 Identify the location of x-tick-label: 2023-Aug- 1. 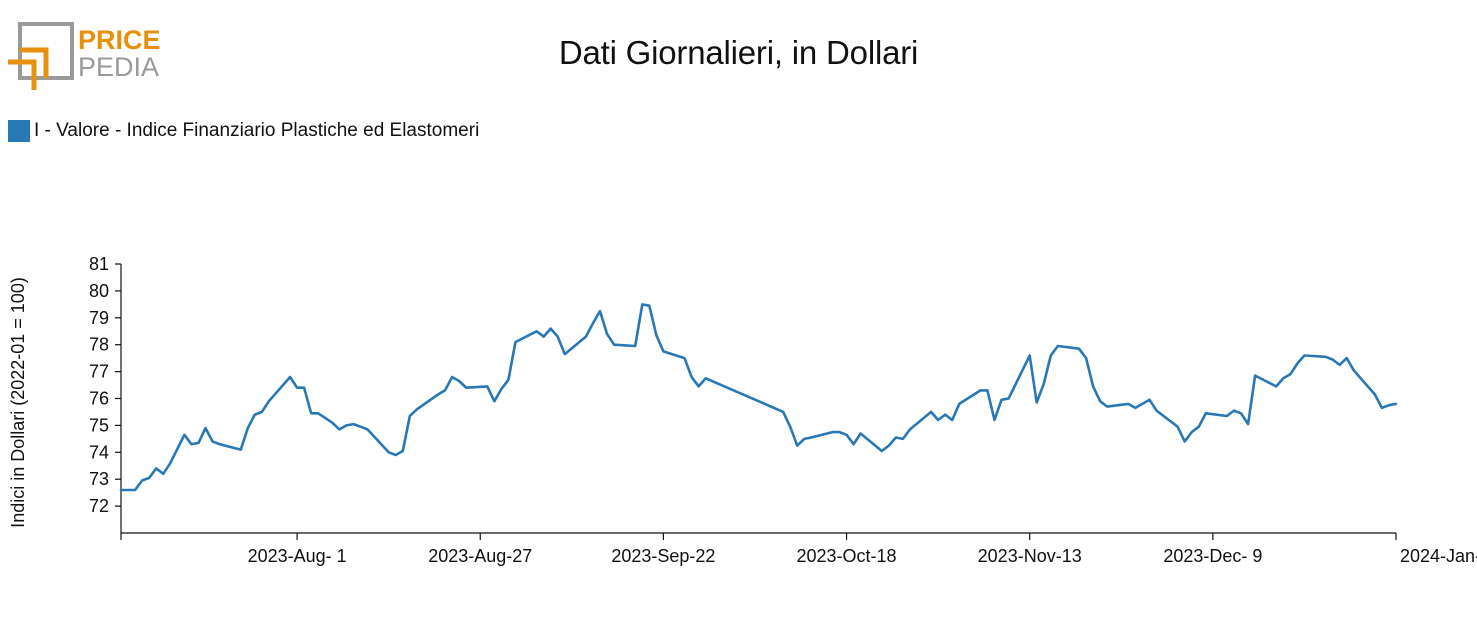
(297, 556).